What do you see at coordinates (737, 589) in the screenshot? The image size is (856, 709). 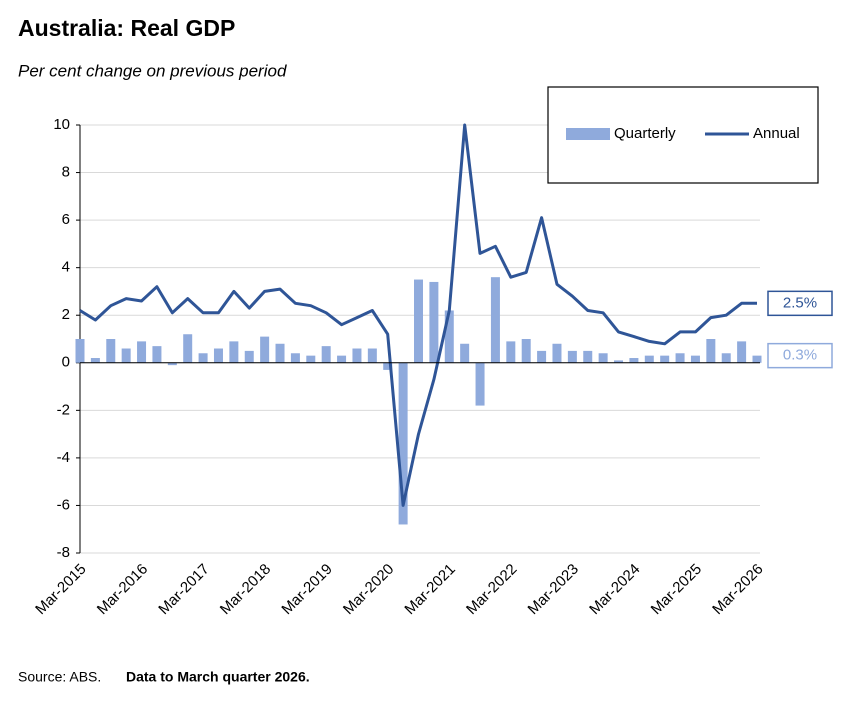 I see `x-tick-label: Mar-2026` at bounding box center [737, 589].